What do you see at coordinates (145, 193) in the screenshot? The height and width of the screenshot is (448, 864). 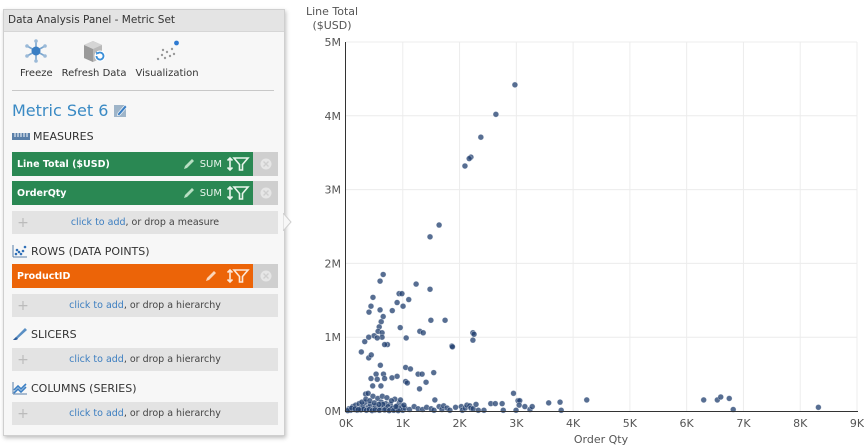 I see `measure-orderqty: OrderQty SUM` at bounding box center [145, 193].